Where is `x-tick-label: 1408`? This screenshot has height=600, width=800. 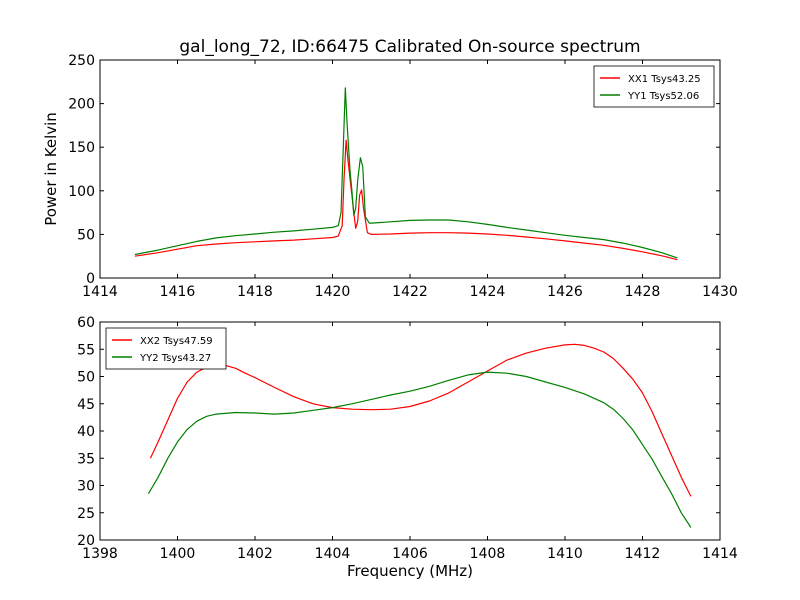 x-tick-label: 1408 is located at coordinates (488, 554).